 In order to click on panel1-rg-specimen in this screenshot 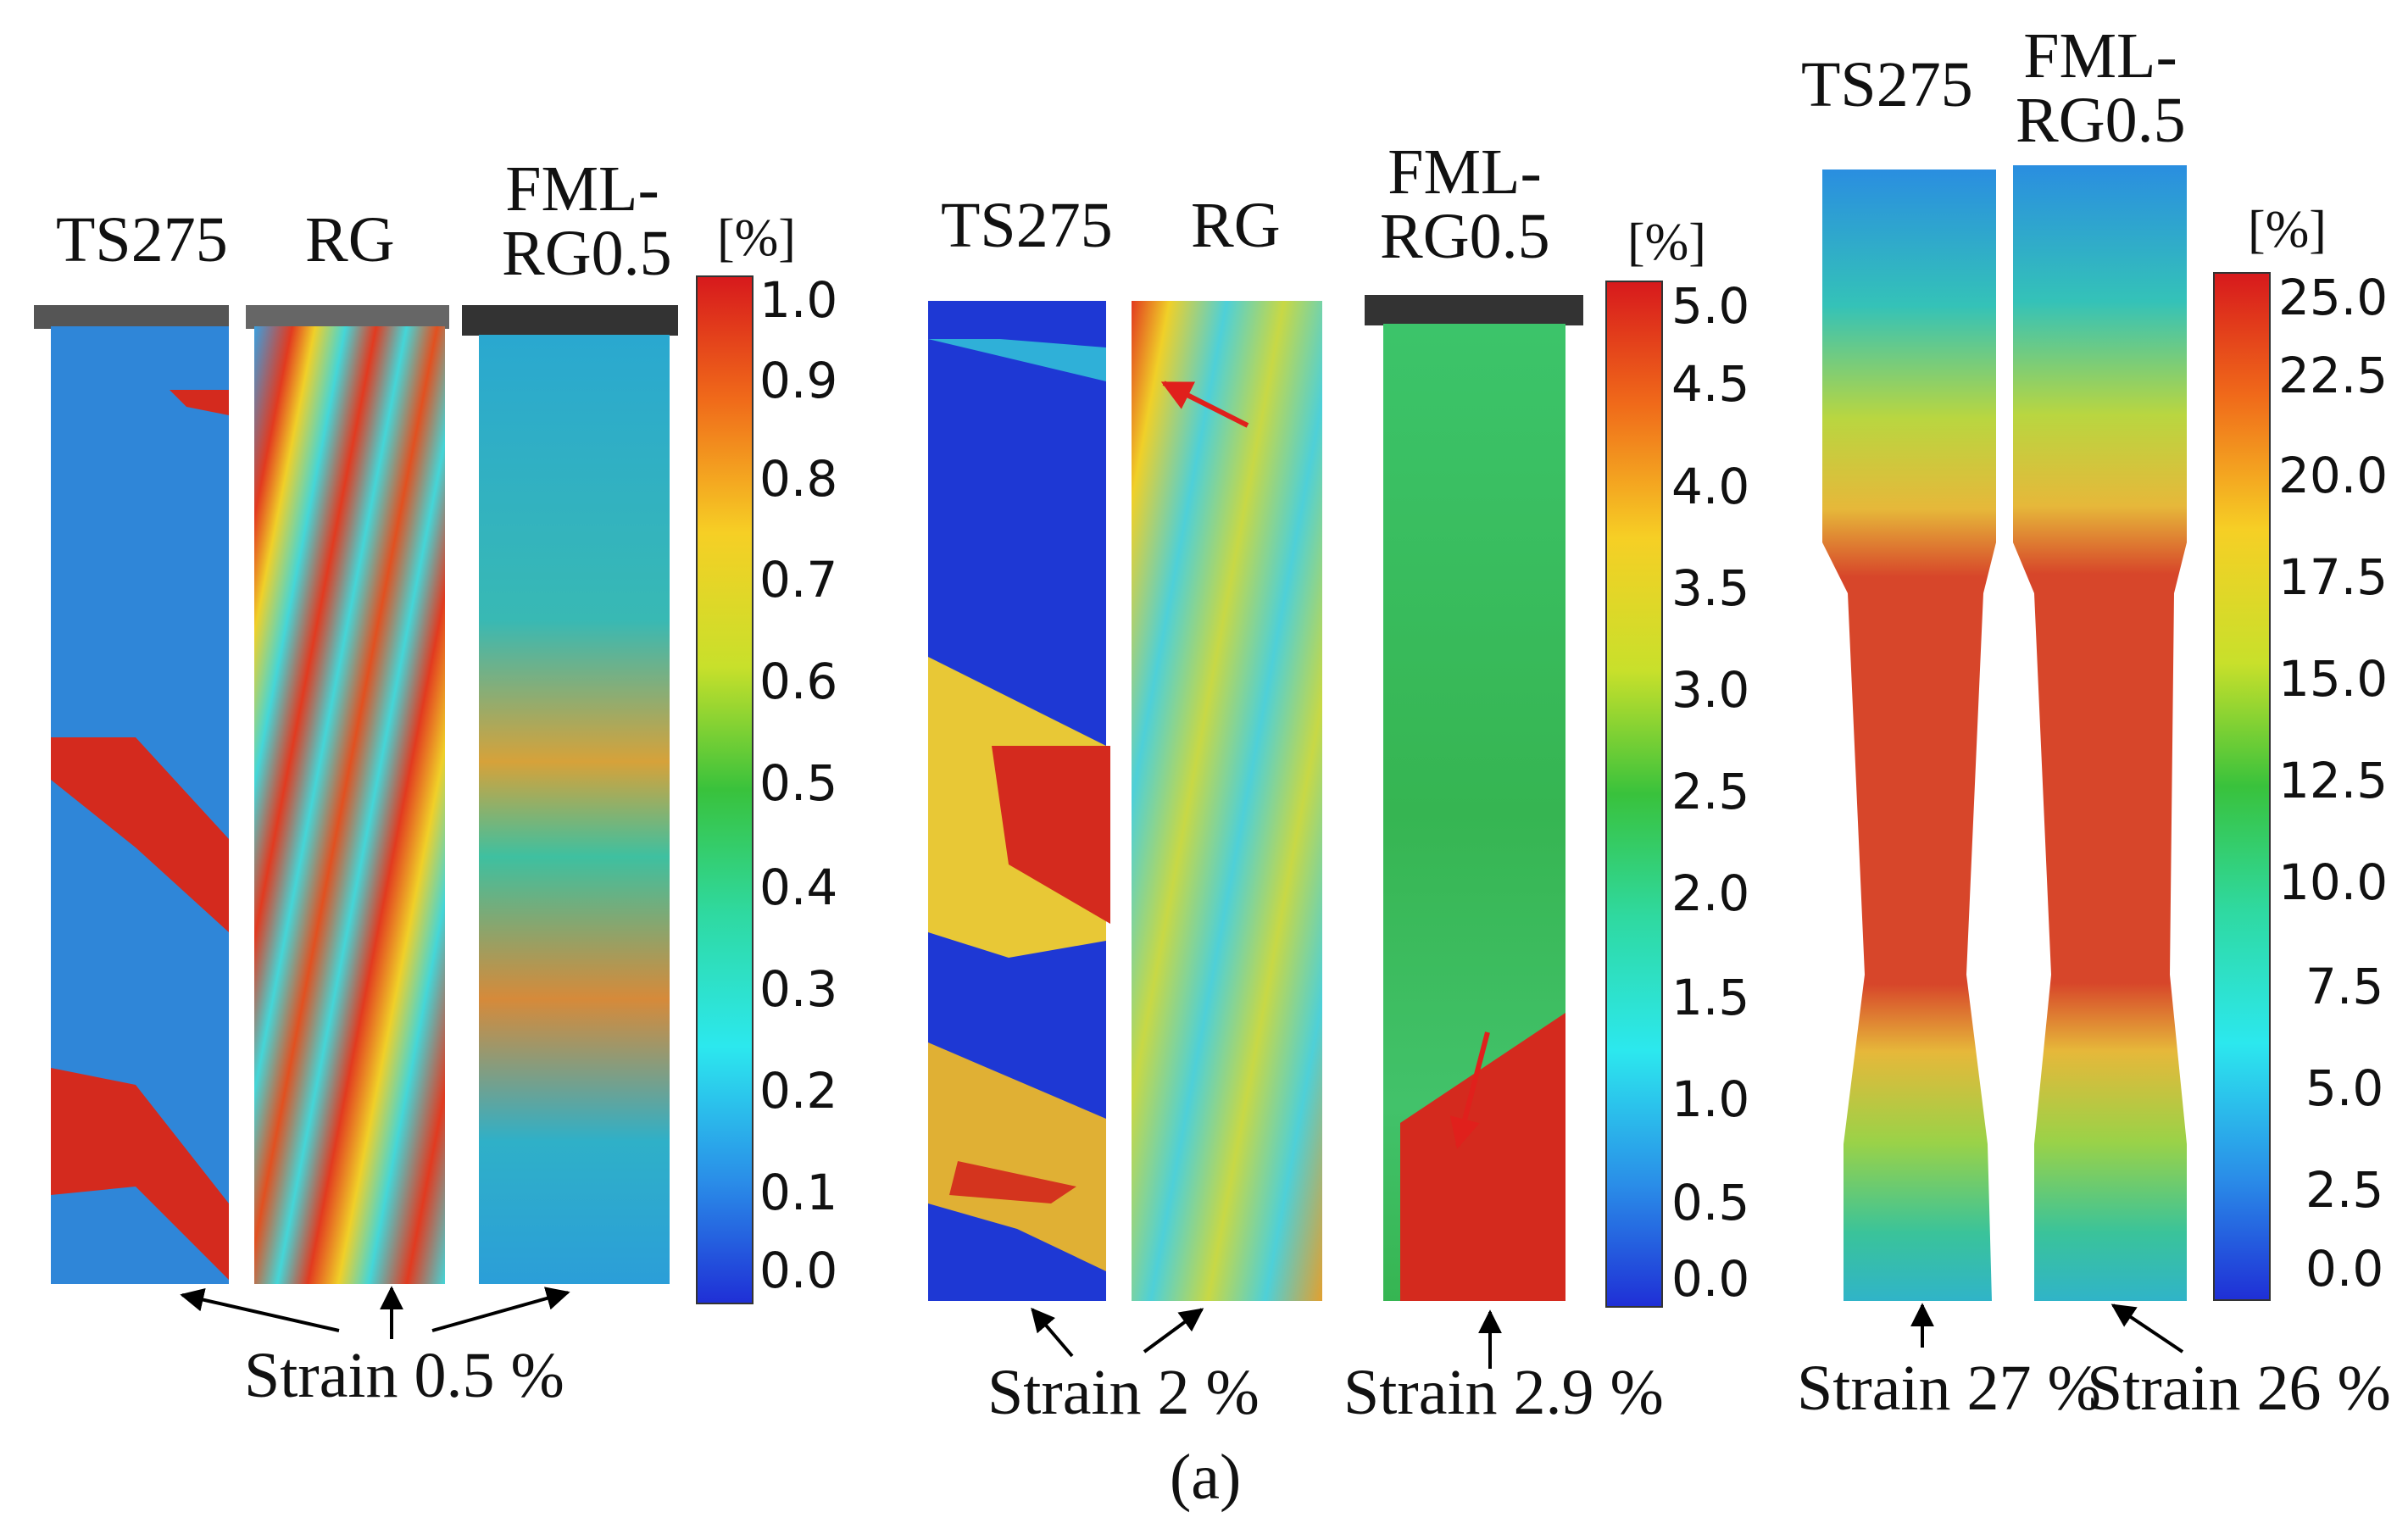, I will do `click(349, 805)`.